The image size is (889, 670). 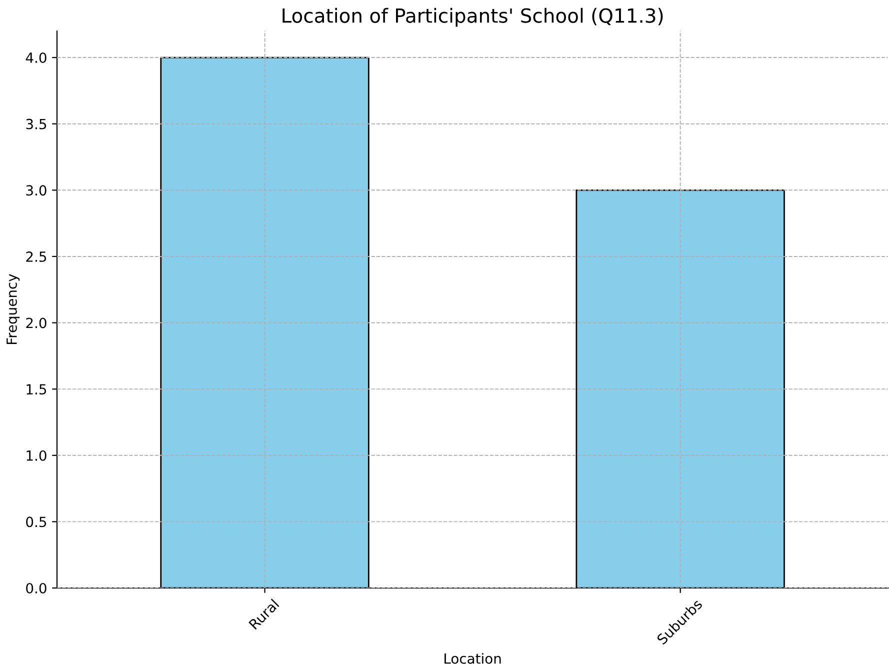 I want to click on y-tick-label: 3.0, so click(x=36, y=190).